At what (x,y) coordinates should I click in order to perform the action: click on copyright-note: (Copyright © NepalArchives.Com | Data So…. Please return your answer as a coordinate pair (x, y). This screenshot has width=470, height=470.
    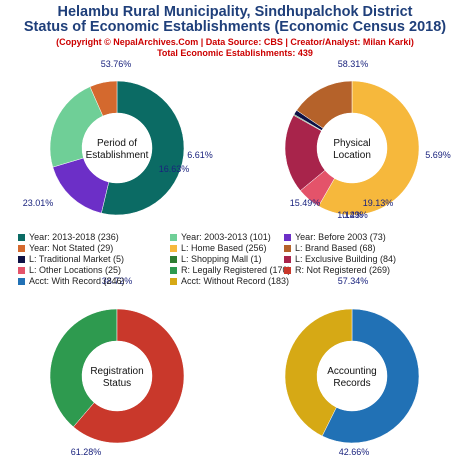
    Looking at the image, I should click on (235, 42).